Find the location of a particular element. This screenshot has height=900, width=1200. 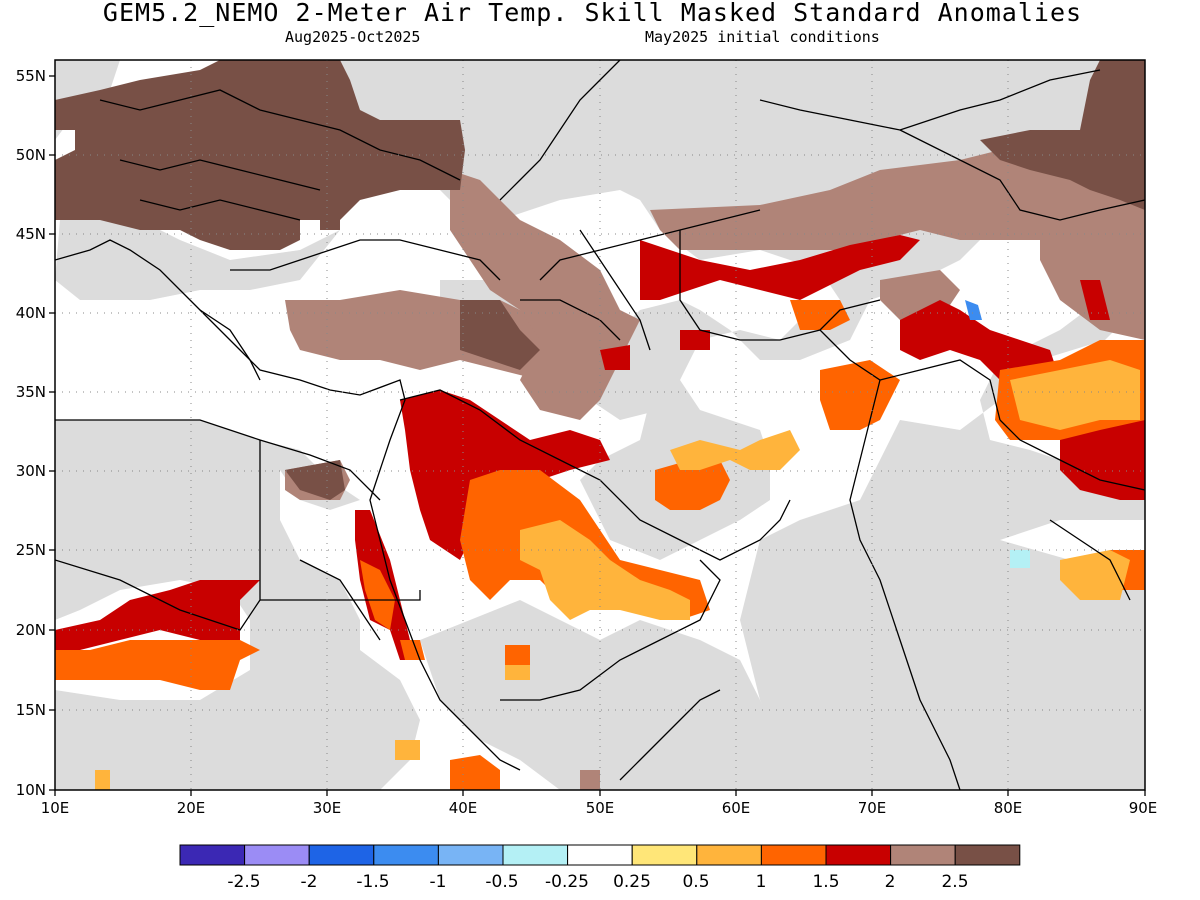

forecast-period: Aug2025-Oct2025 is located at coordinates (353, 37).